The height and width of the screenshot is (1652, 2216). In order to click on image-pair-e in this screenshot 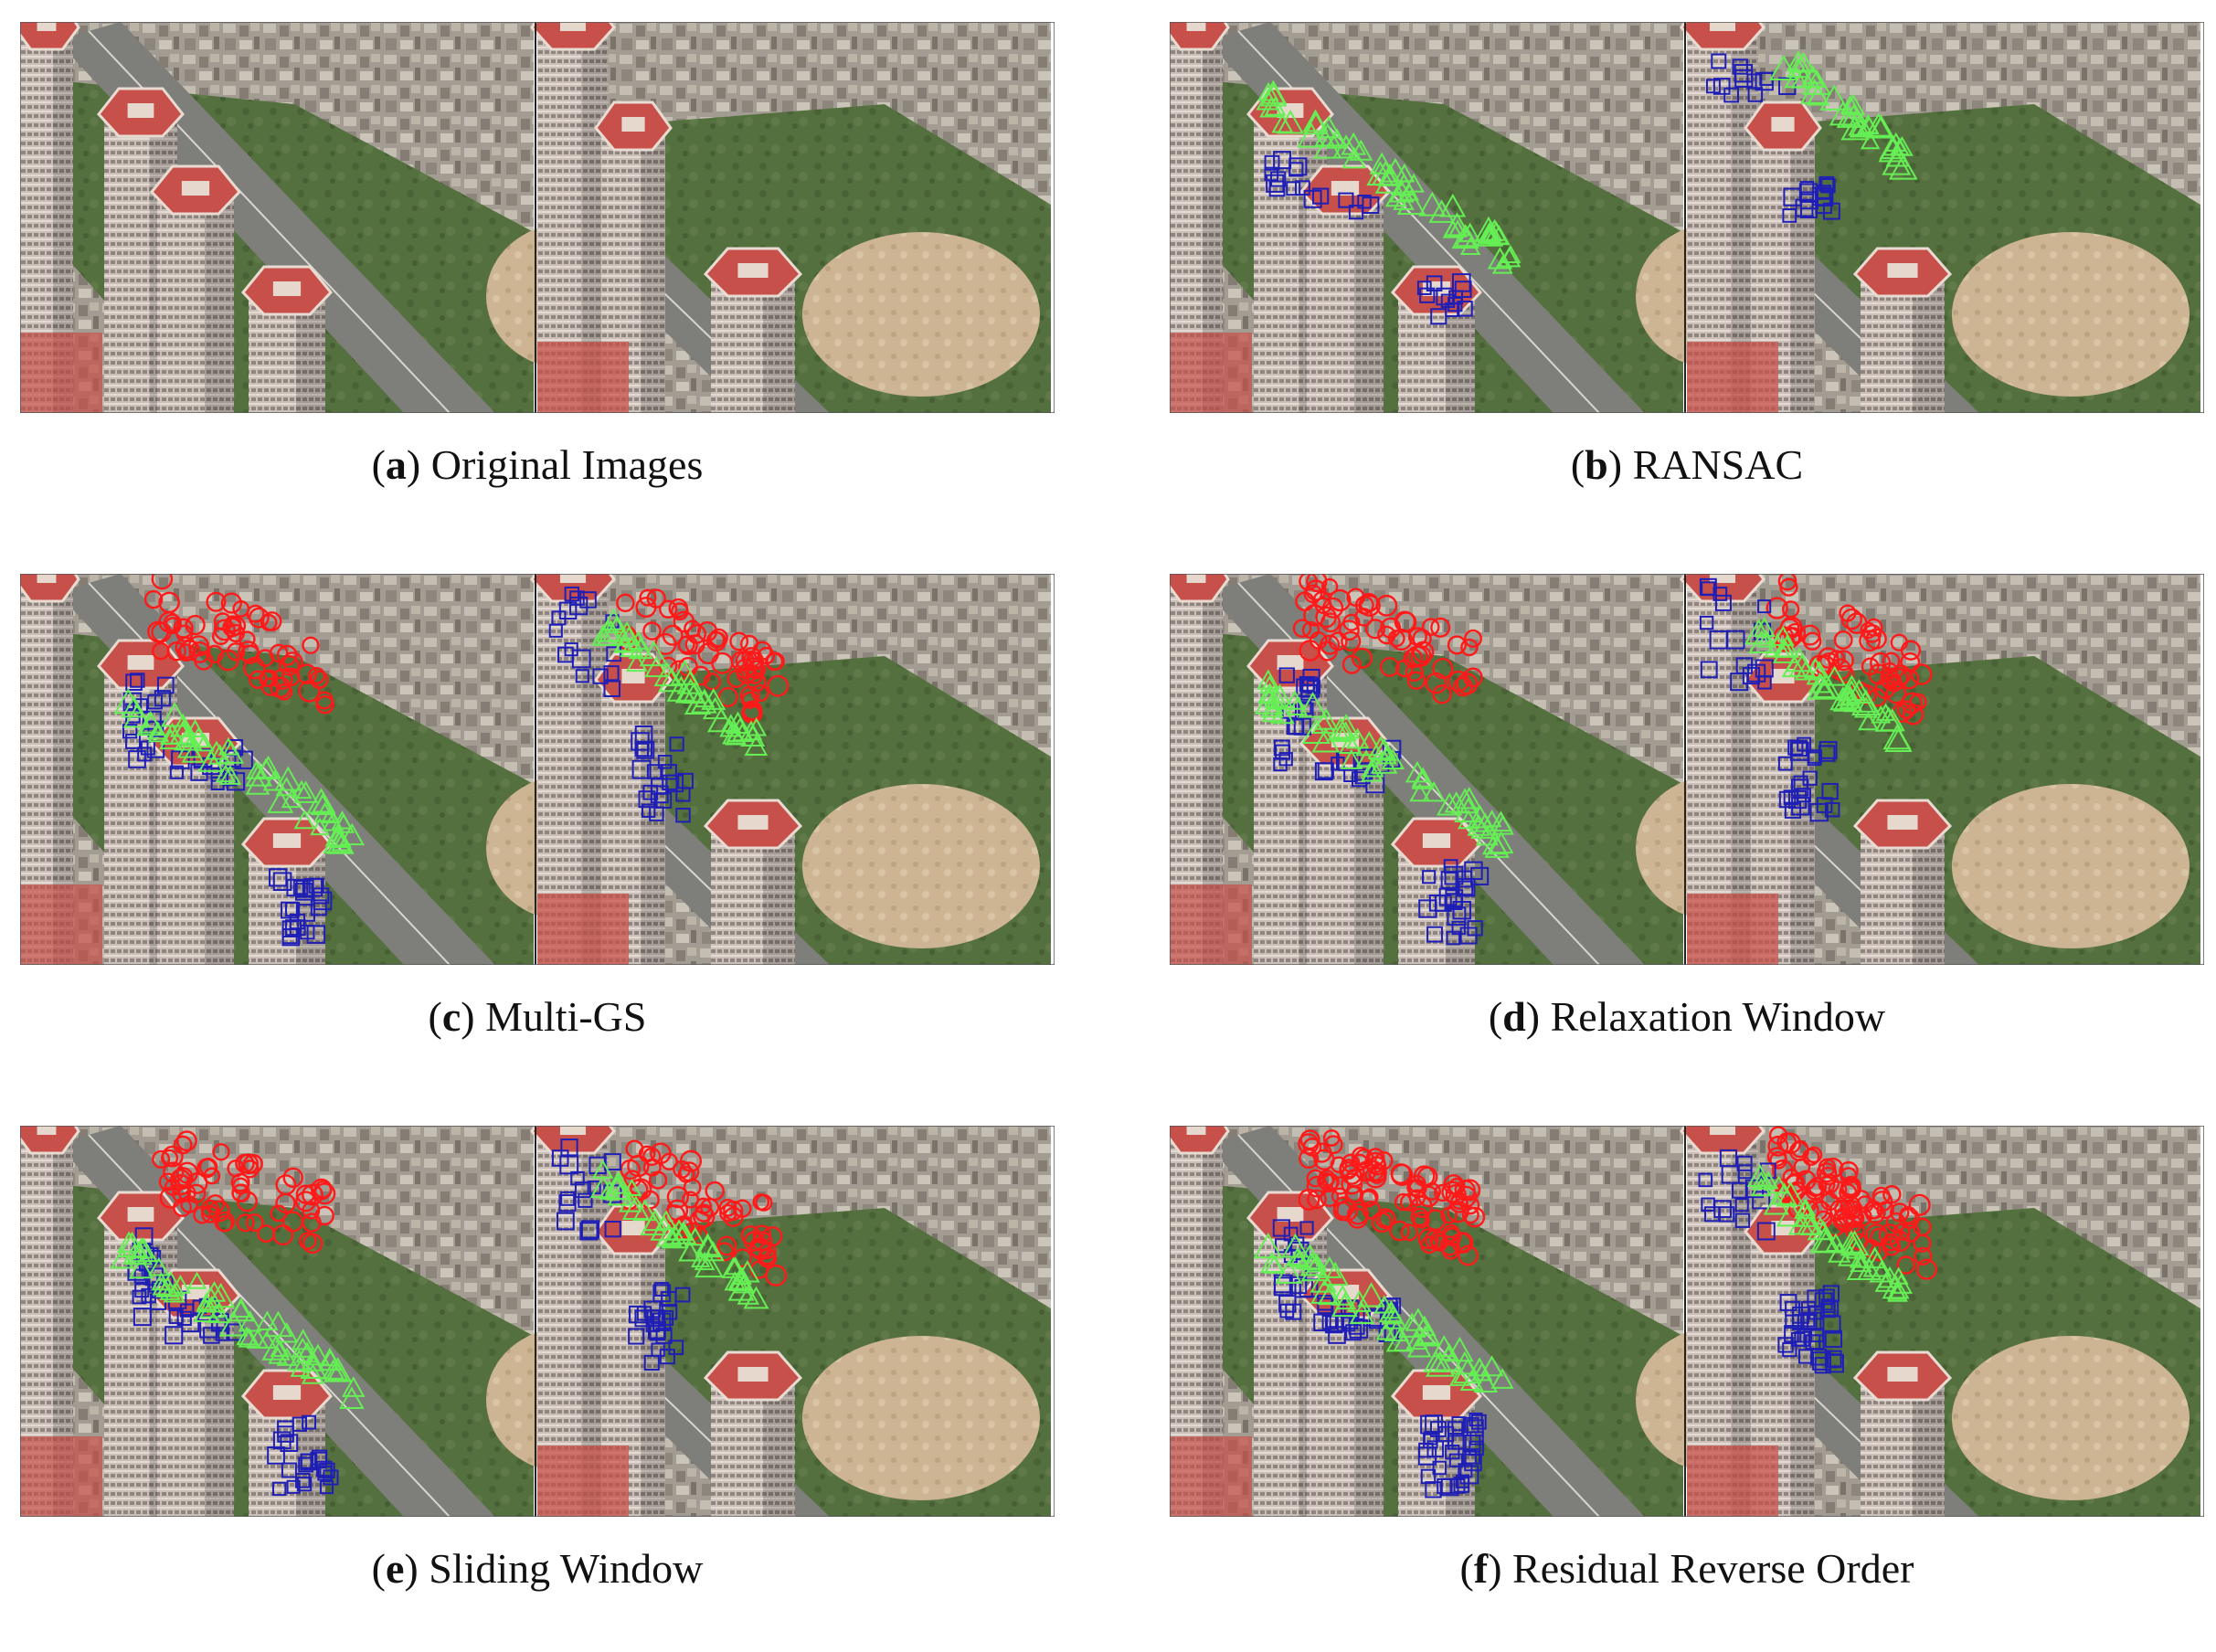, I will do `click(537, 1321)`.